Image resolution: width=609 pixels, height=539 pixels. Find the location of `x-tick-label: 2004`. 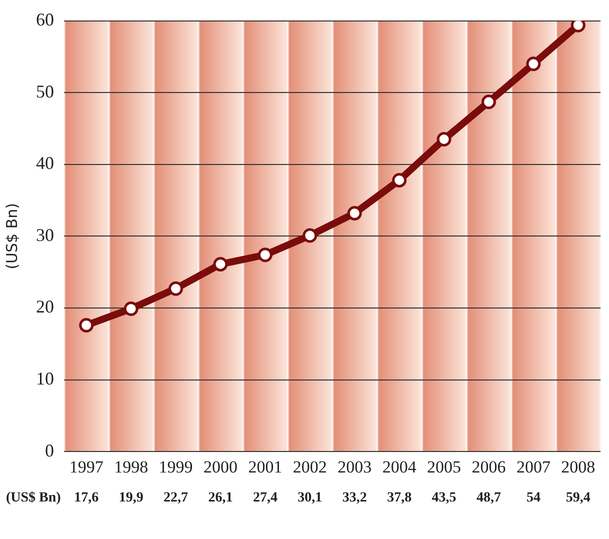

x-tick-label: 2004 is located at coordinates (399, 466).